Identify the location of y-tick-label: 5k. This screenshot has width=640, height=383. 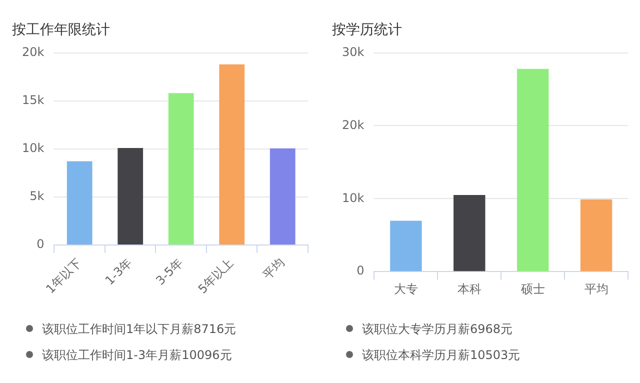
(37, 196).